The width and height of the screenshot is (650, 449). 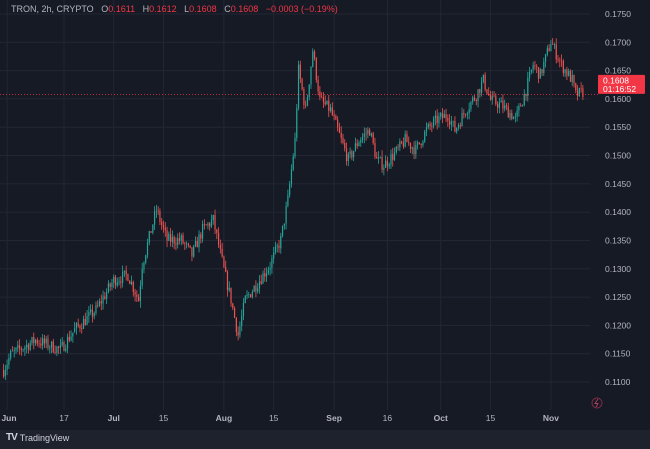 What do you see at coordinates (187, 9) in the screenshot?
I see `low-label: L` at bounding box center [187, 9].